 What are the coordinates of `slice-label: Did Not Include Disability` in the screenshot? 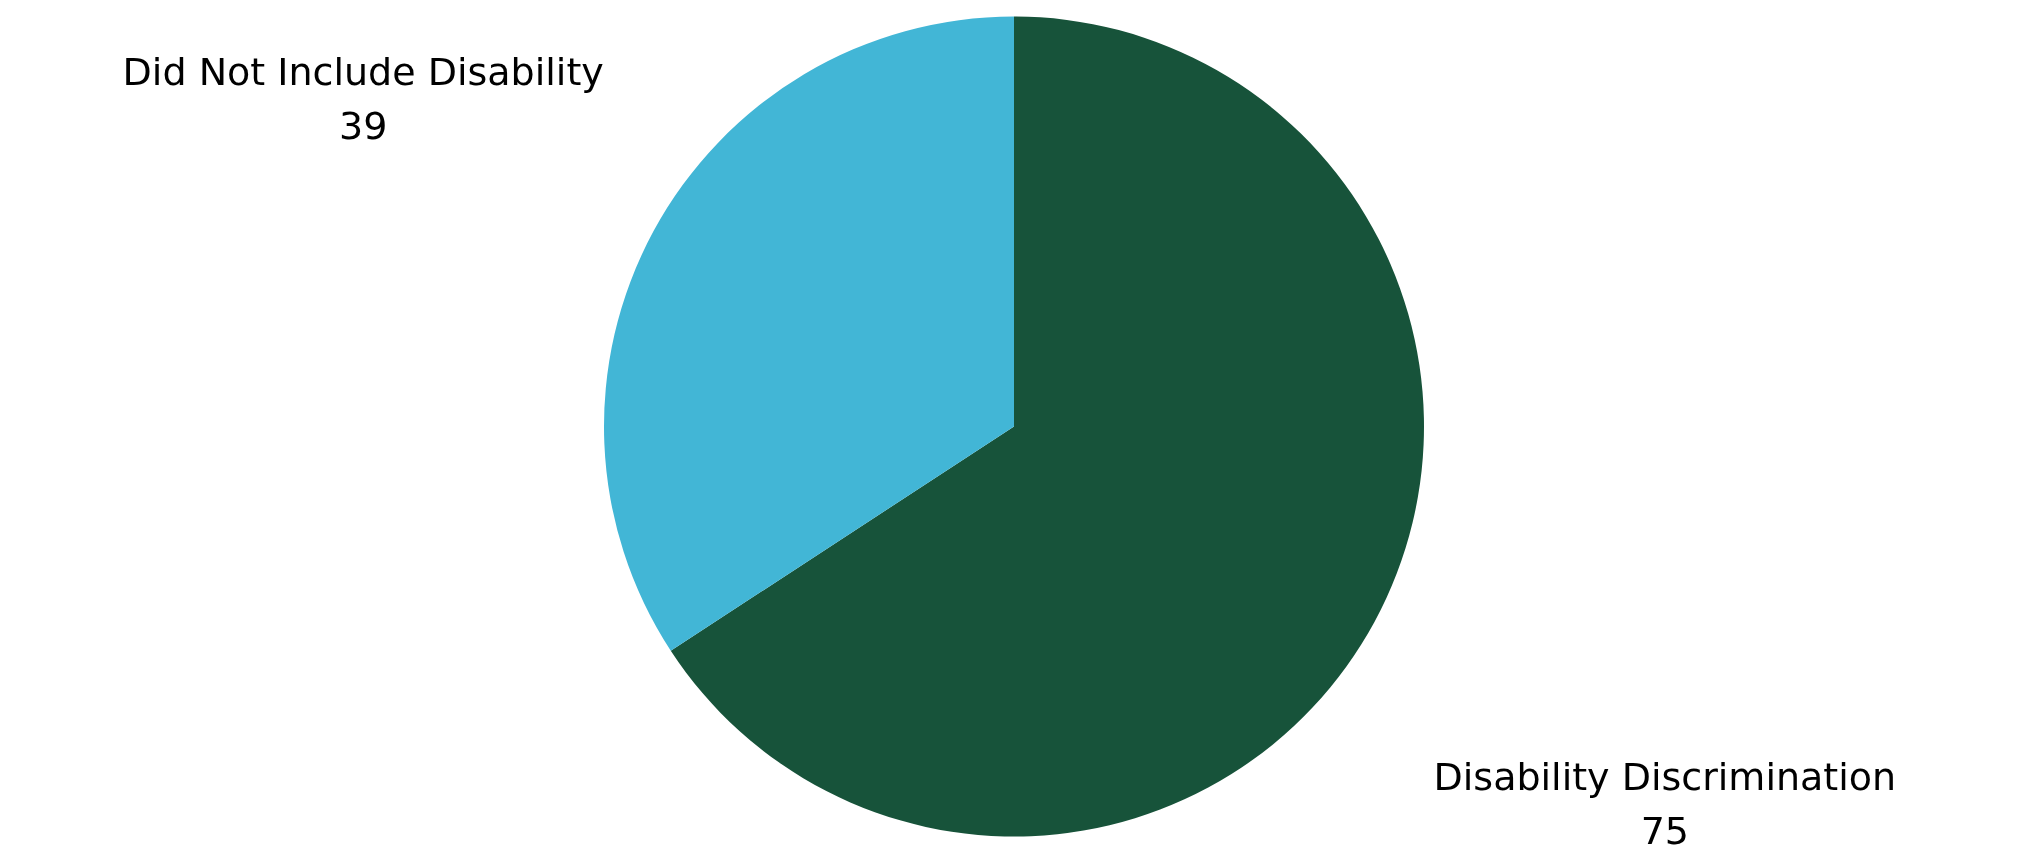 It's located at (363, 72).